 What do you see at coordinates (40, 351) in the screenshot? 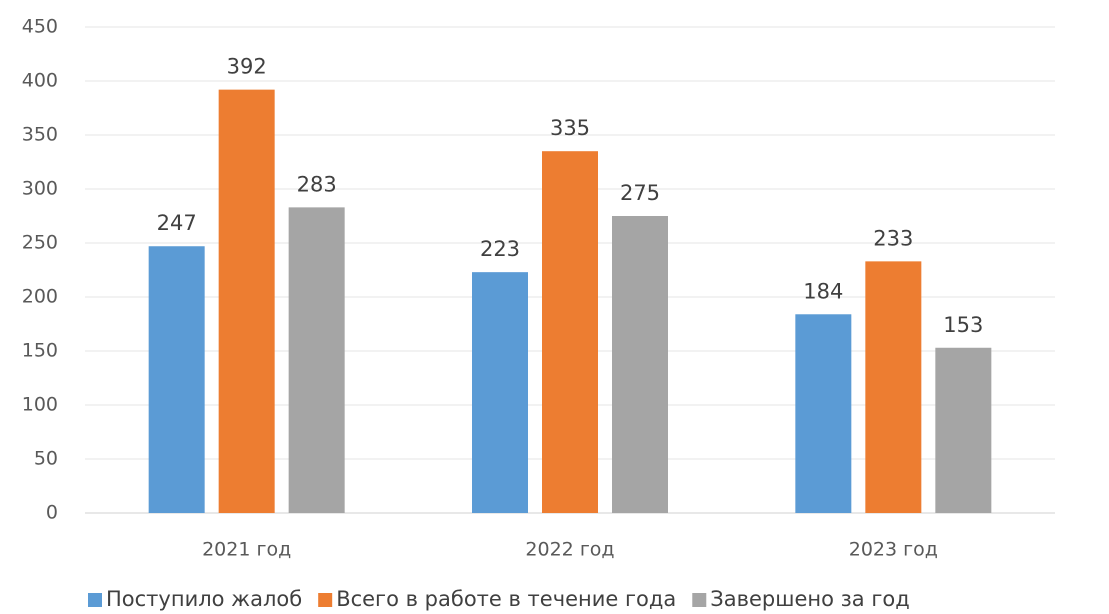
I see `y-tick-label: 150` at bounding box center [40, 351].